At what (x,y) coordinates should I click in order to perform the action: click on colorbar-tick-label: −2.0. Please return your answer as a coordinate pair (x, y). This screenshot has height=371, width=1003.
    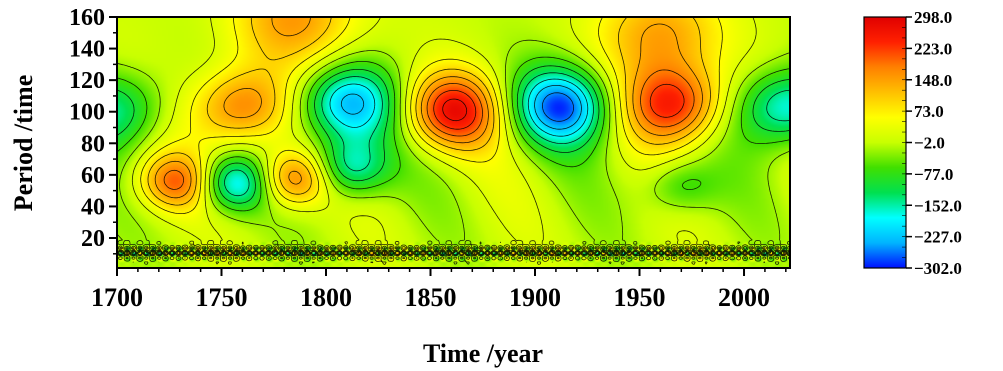
    Looking at the image, I should click on (929, 143).